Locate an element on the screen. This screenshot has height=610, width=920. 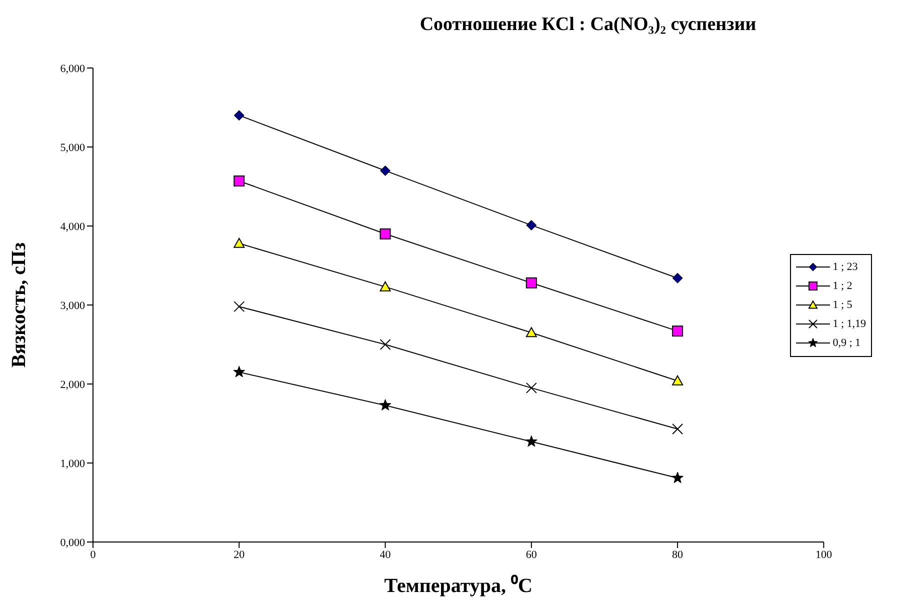
legend-label: 0,9 ; 1 is located at coordinates (846, 343).